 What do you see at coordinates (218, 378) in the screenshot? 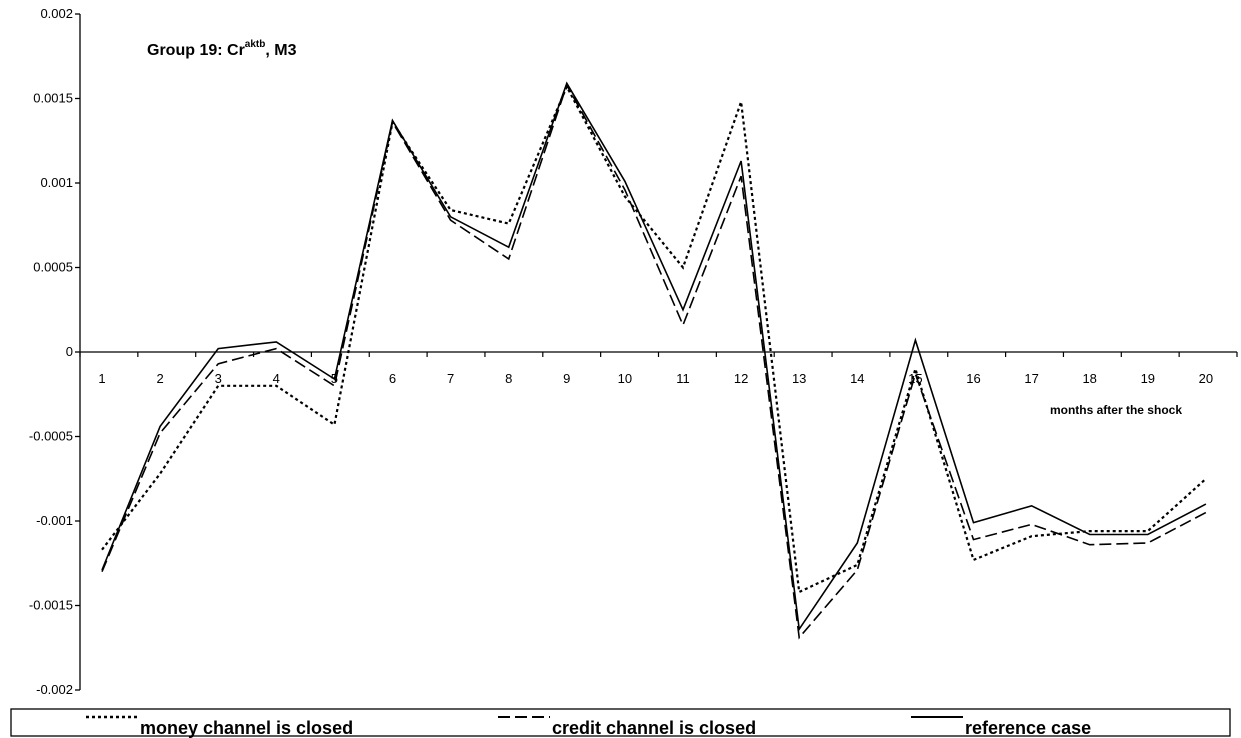
I see `x-tick-label: 3` at bounding box center [218, 378].